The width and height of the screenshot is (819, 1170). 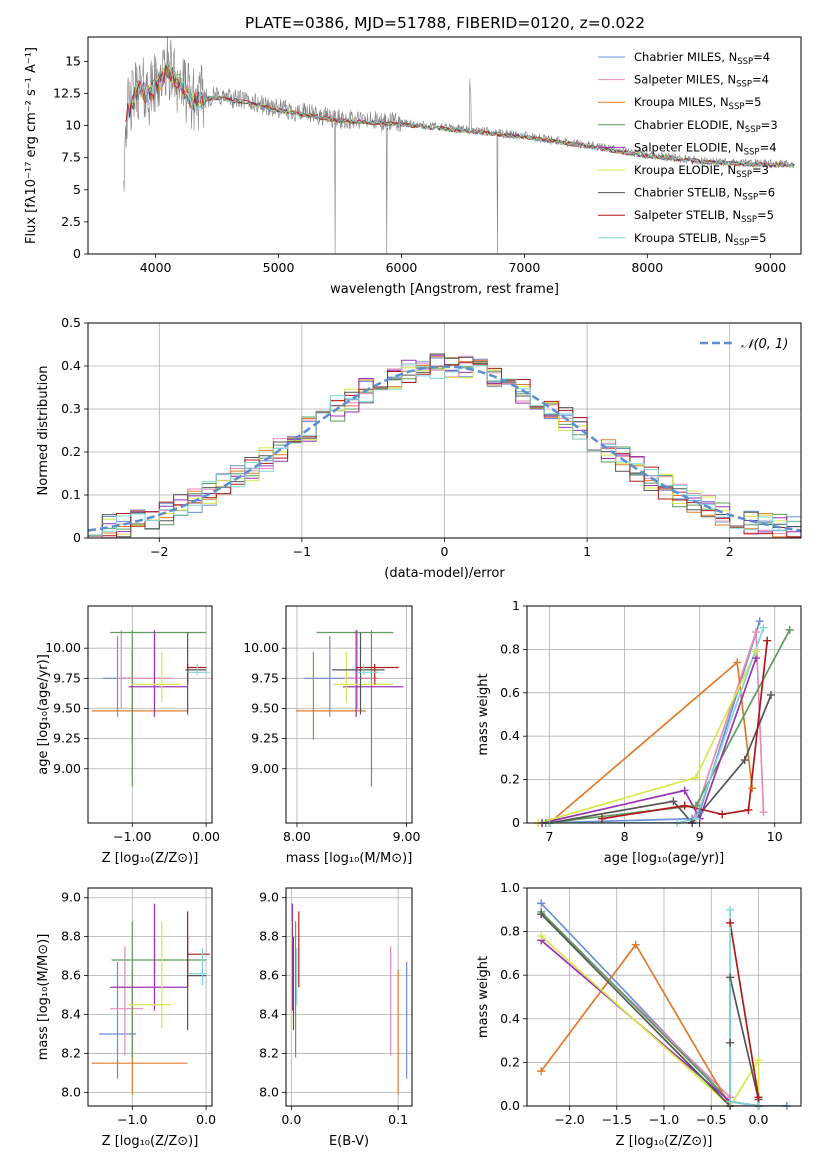 I want to click on legend-text: =6, so click(x=766, y=193).